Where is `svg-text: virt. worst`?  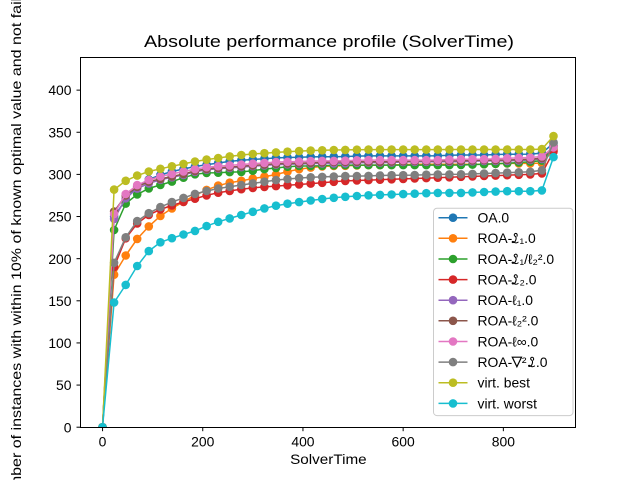
svg-text: virt. worst is located at coordinates (508, 403).